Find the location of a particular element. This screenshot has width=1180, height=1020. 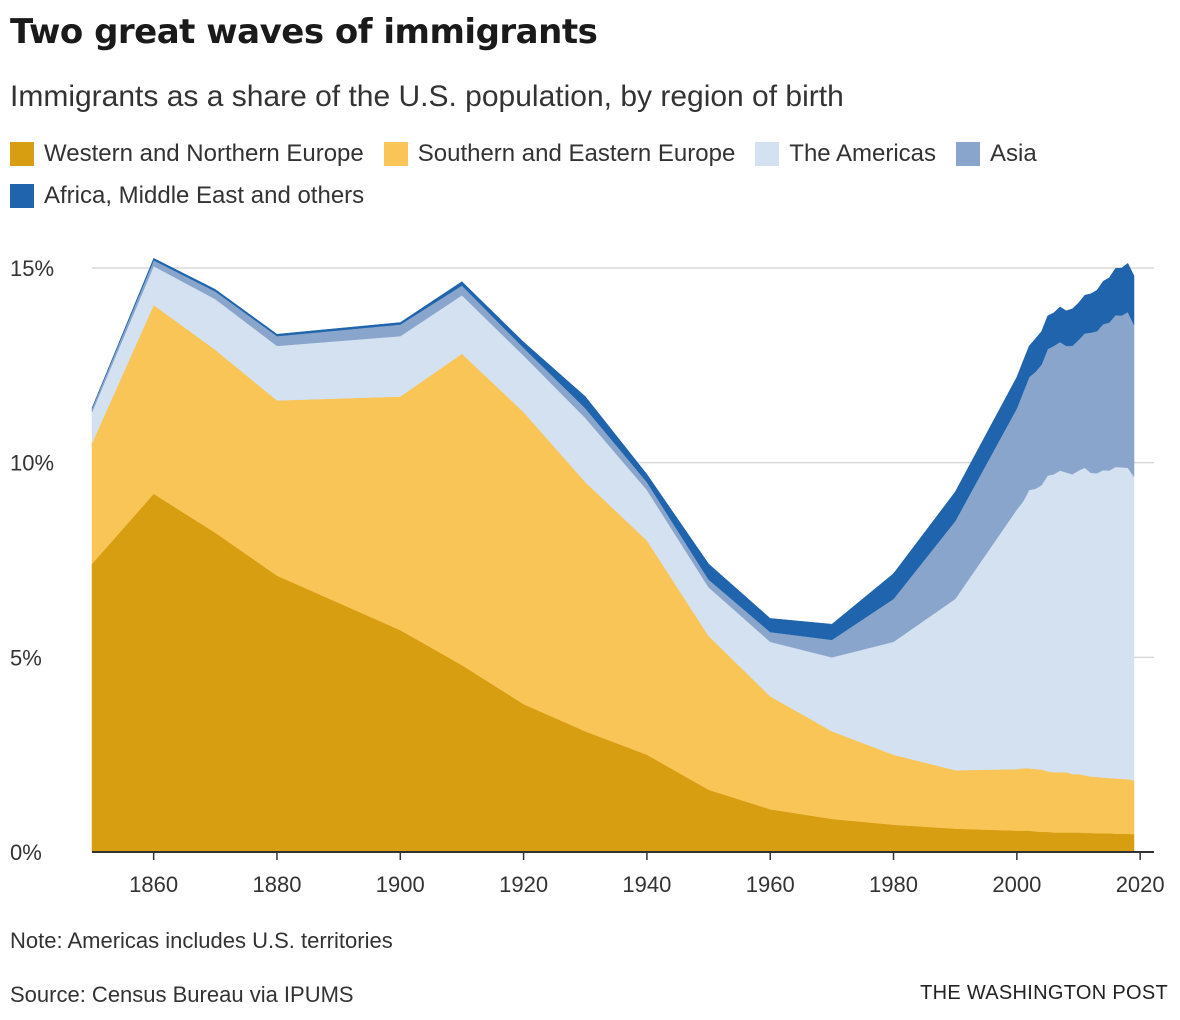

y-tick-label: 15% is located at coordinates (32, 268).